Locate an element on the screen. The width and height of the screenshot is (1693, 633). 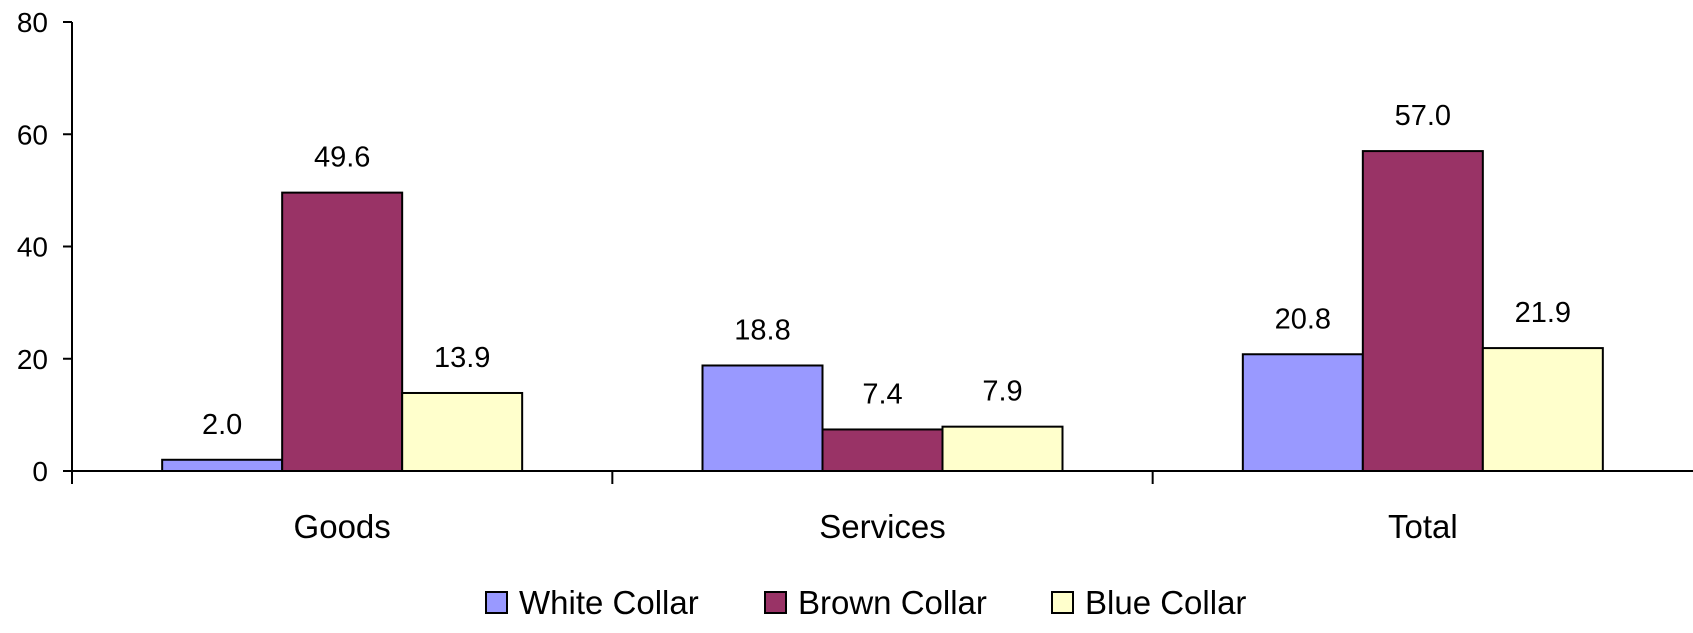
data-label: 20.8 is located at coordinates (1303, 319).